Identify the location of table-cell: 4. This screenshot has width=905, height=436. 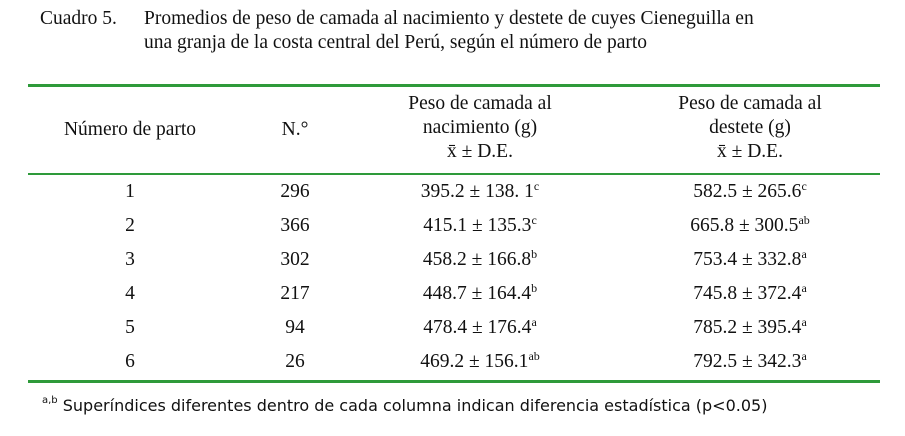
(130, 293).